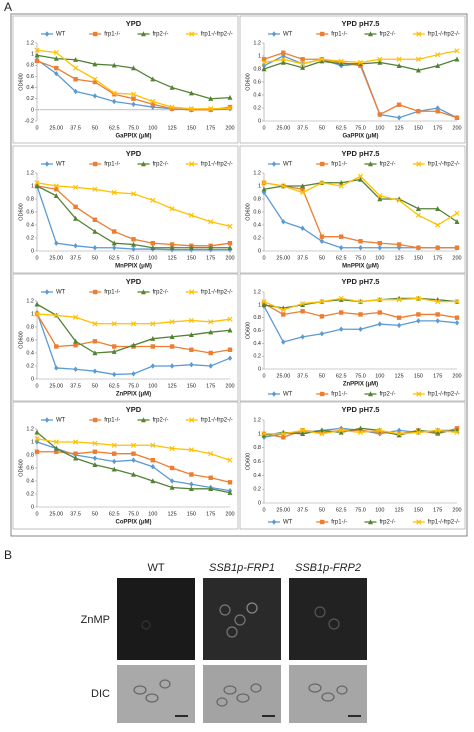 This screenshot has width=474, height=732. What do you see at coordinates (133, 77) in the screenshot?
I see `series-line` at bounding box center [133, 77].